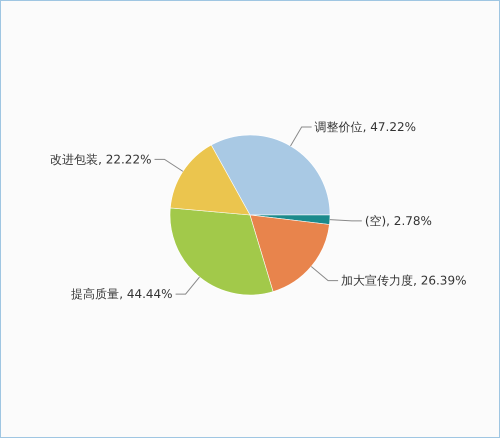 The height and width of the screenshot is (438, 500). I want to click on slice-label: 调整价位, 47.22%, so click(365, 127).